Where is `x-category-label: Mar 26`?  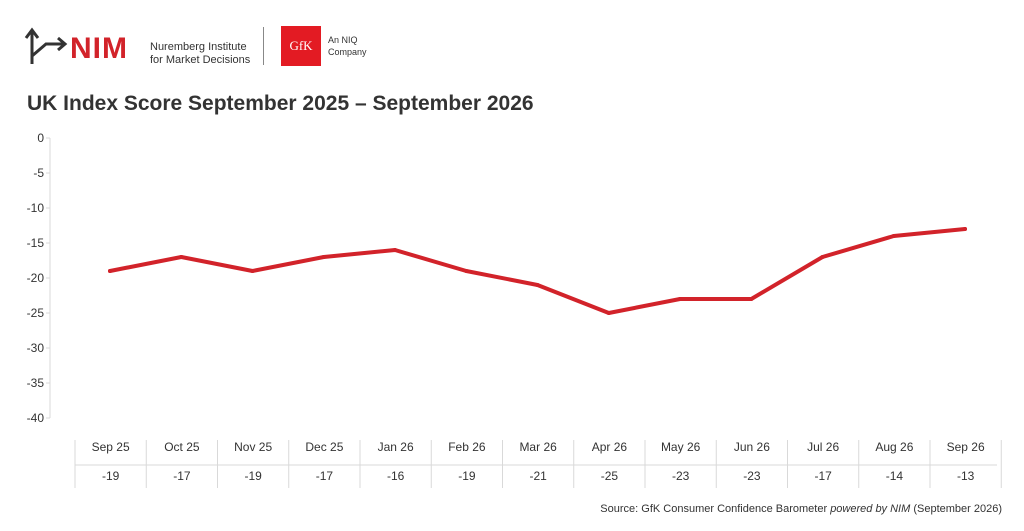 x-category-label: Mar 26 is located at coordinates (538, 447).